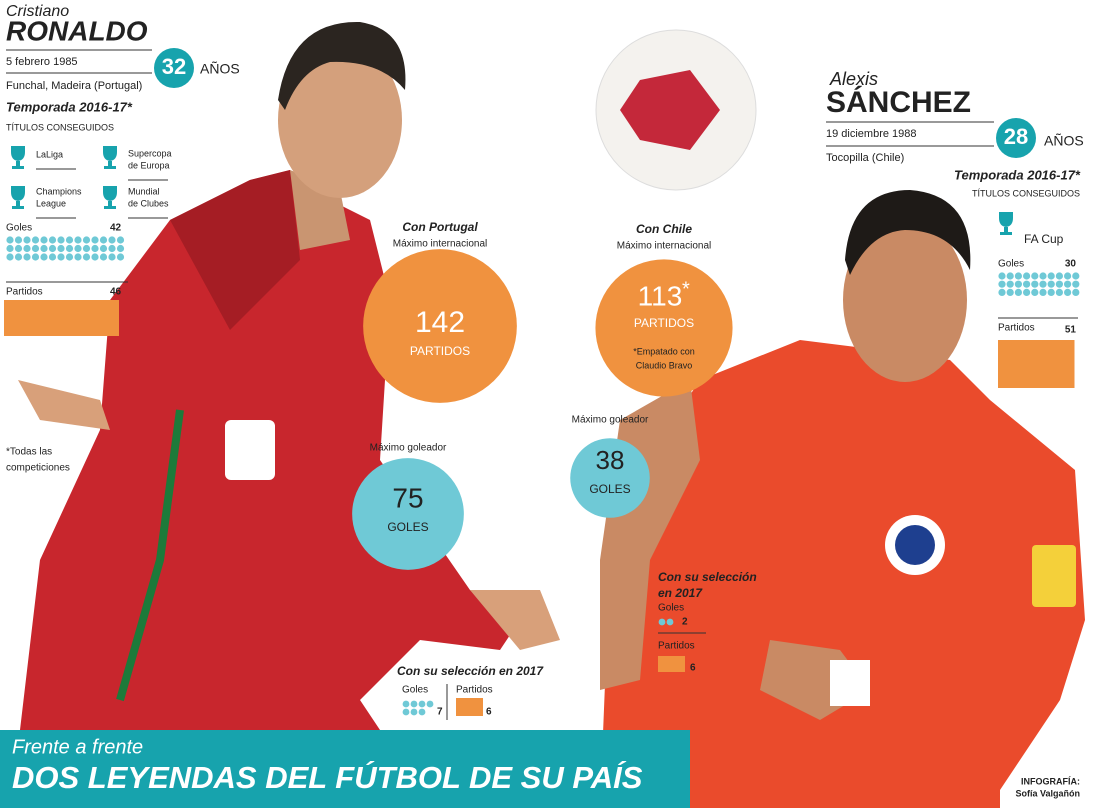 The image size is (1096, 808). Describe the element at coordinates (327, 777) in the screenshot. I see `headline: DOS LEYENDAS DEL FÚTBOL DE SU PAÍS` at that location.